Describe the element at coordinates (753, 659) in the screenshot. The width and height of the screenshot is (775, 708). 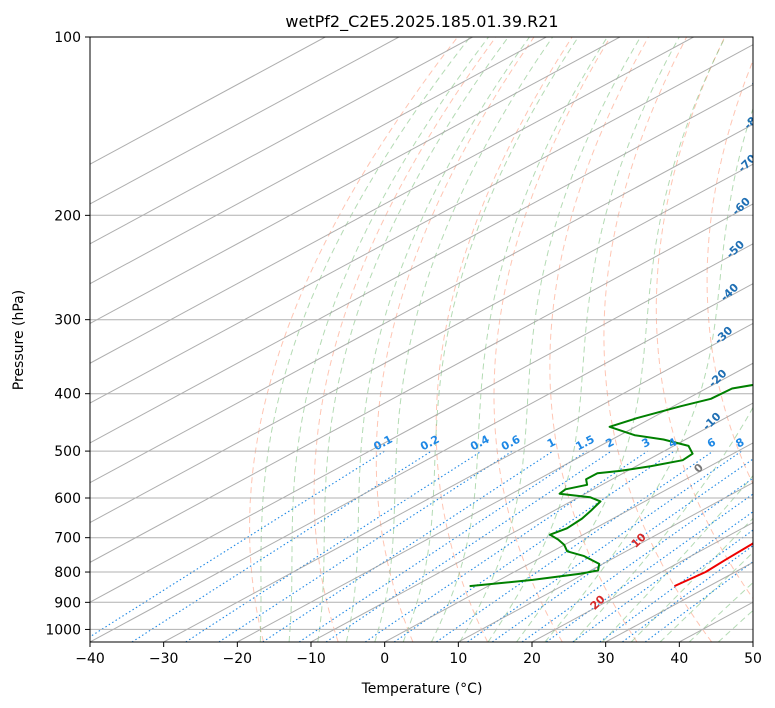
I see `x-tick-label: 50` at that location.